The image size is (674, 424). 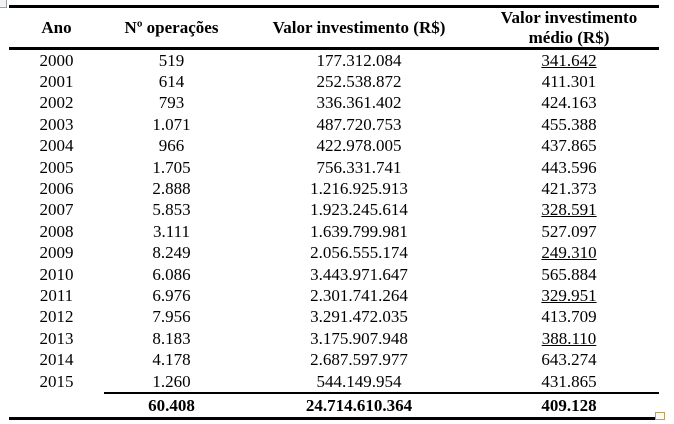 I want to click on investment-cell: 336.361.402, so click(x=359, y=103).